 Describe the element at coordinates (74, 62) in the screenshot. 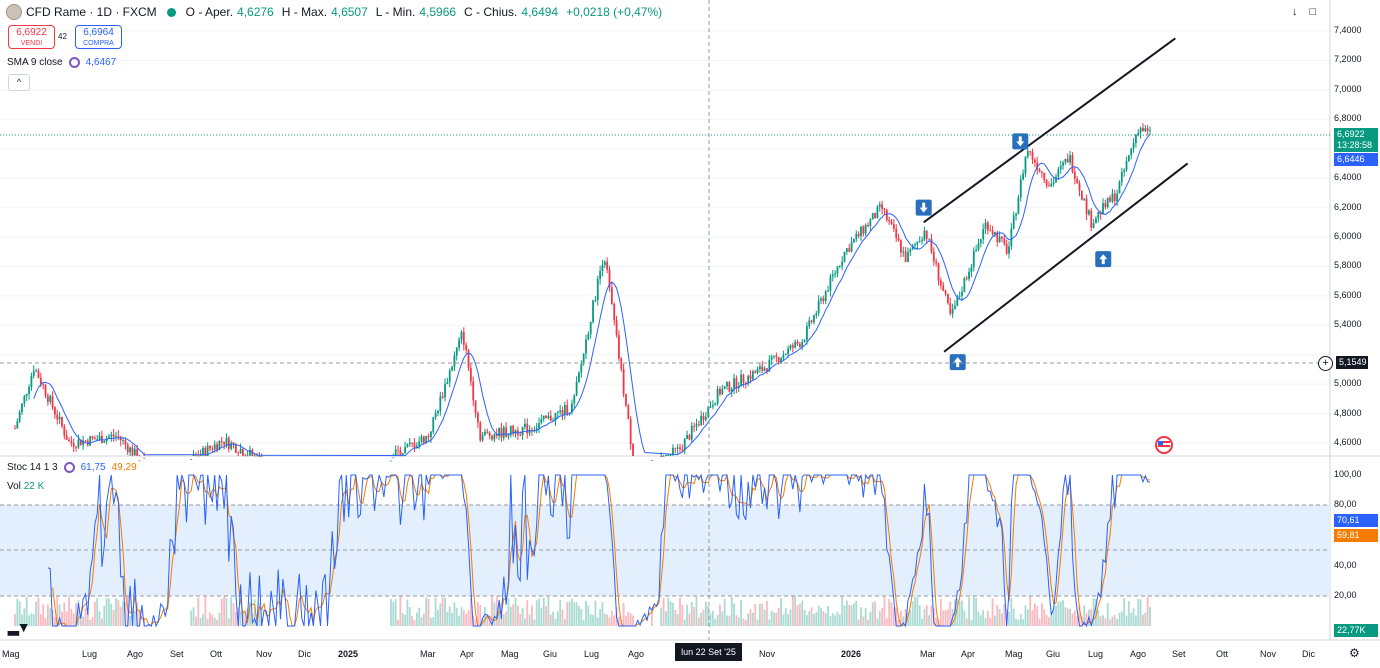

I see `indicator-settings-icon` at that location.